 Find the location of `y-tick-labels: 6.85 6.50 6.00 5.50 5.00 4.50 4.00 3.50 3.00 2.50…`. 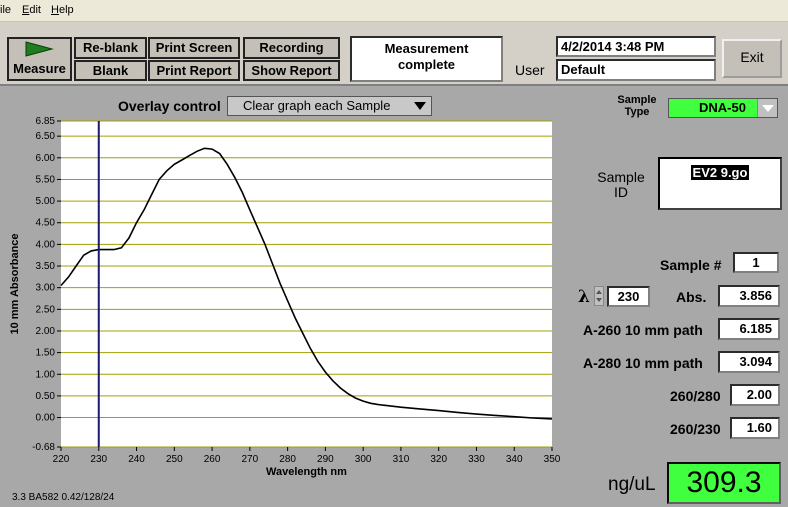

y-tick-labels: 6.85 6.50 6.00 5.50 5.00 4.50 4.00 3.50 3.00 2.50… is located at coordinates (43, 284).